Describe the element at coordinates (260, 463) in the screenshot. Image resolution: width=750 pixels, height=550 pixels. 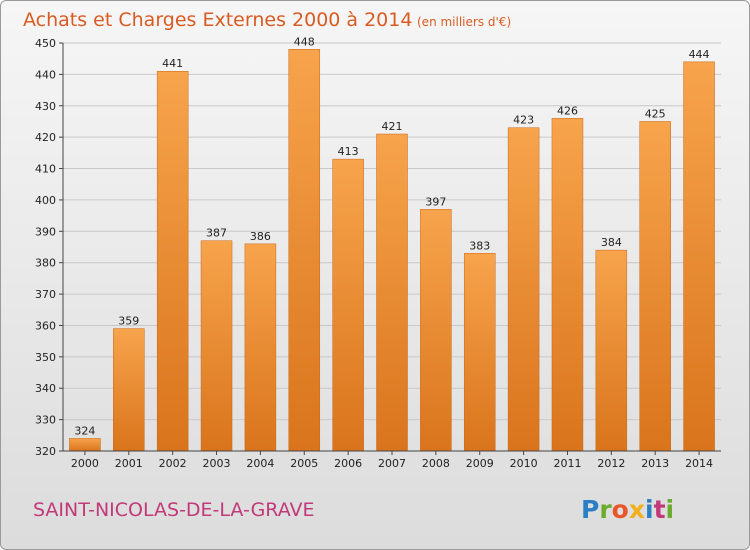
I see `x-tick-label: 2004` at that location.